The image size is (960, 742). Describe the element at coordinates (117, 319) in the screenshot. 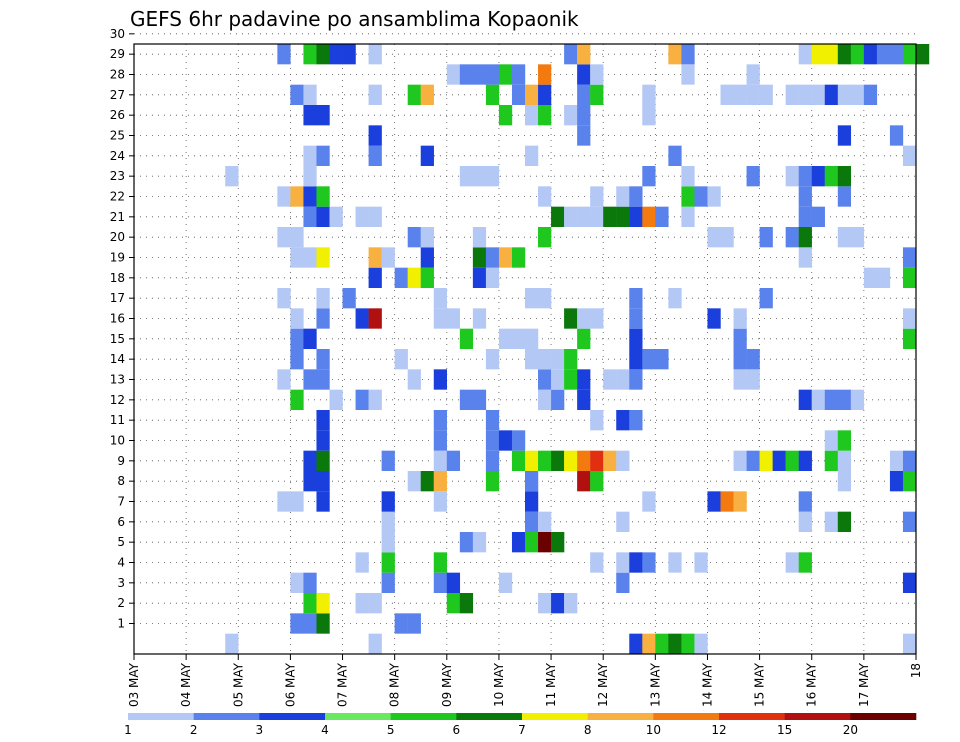

I see `y-tick-label: 16` at that location.